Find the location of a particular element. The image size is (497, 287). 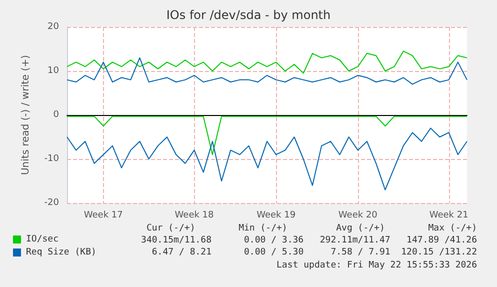

y-tick-label: 0 is located at coordinates (56, 115).